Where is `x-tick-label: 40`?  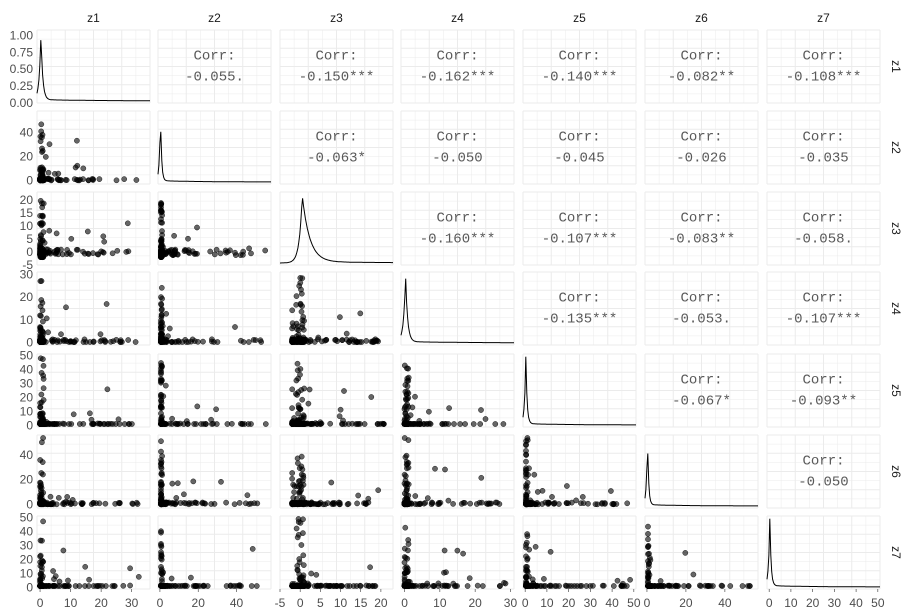 x-tick-label: 40 is located at coordinates (237, 603).